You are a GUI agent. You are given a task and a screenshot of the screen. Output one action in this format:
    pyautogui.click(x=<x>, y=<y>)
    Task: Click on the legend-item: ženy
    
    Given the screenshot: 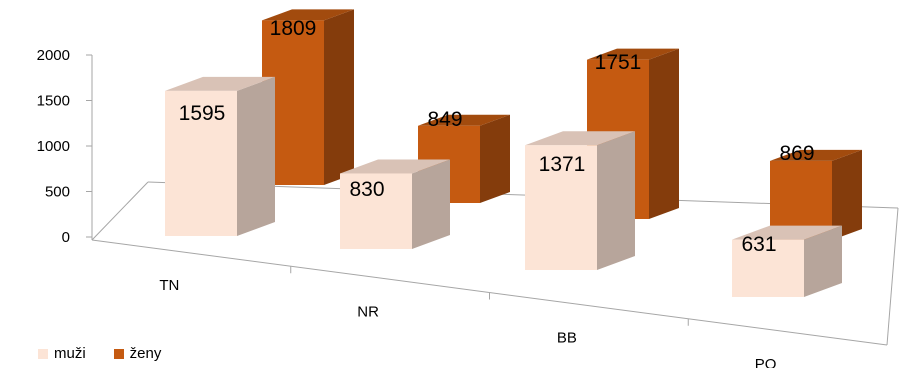 What is the action you would take?
    pyautogui.click(x=137, y=353)
    